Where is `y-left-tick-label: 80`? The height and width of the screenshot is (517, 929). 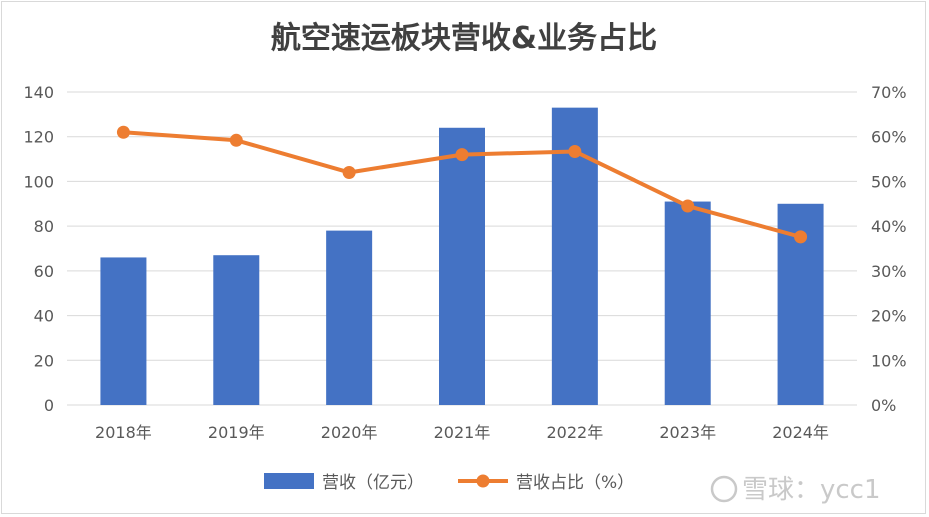 y-left-tick-label: 80 is located at coordinates (44, 226).